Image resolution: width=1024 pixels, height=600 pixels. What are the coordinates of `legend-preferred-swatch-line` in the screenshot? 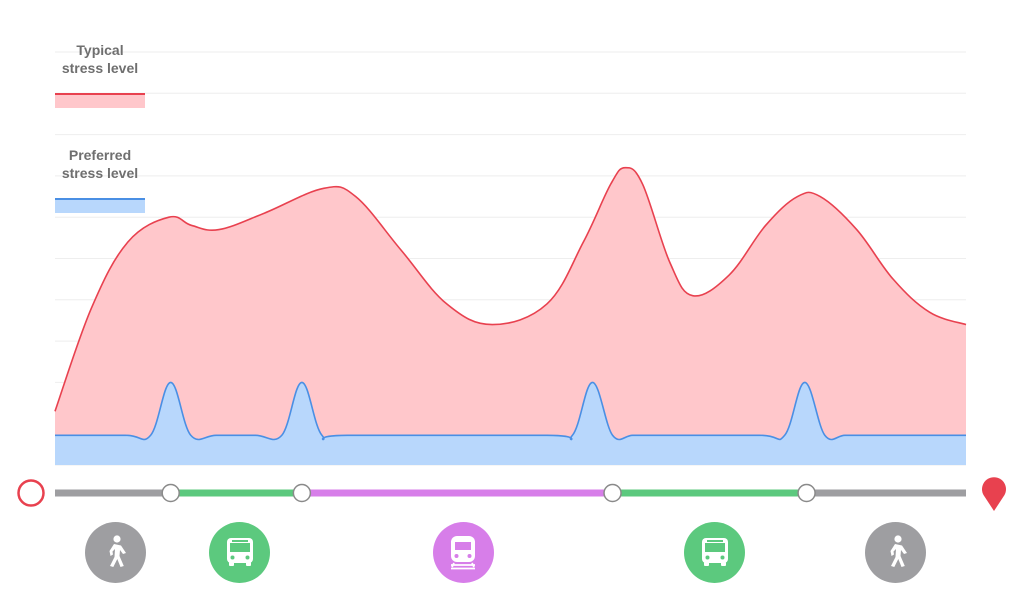 It's located at (100, 199).